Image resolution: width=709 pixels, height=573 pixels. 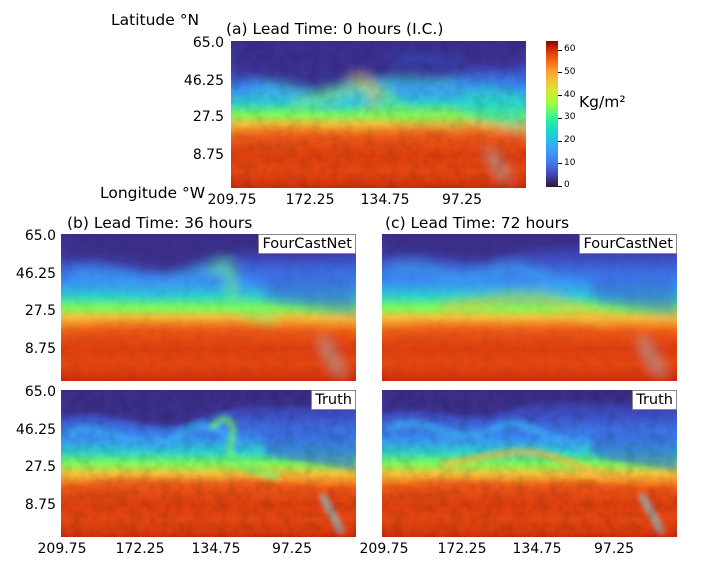 I want to click on panel-c-title: (c) Lead Time: 72 hours, so click(x=477, y=223).